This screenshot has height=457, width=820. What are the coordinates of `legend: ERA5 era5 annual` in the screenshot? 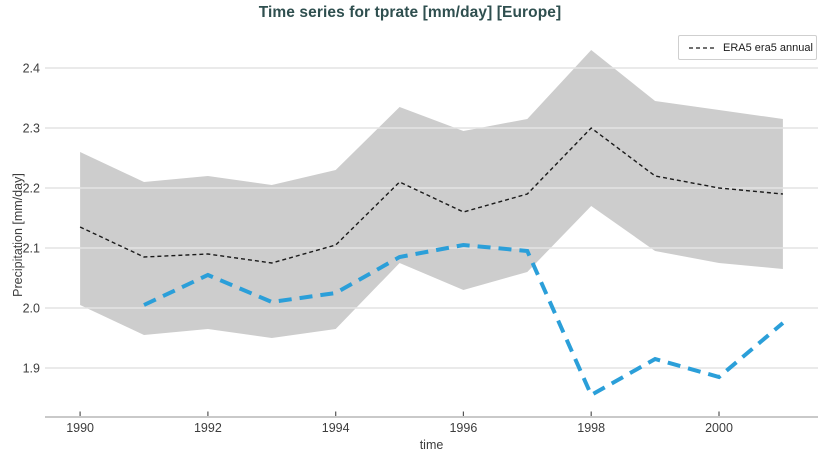 It's located at (747, 47).